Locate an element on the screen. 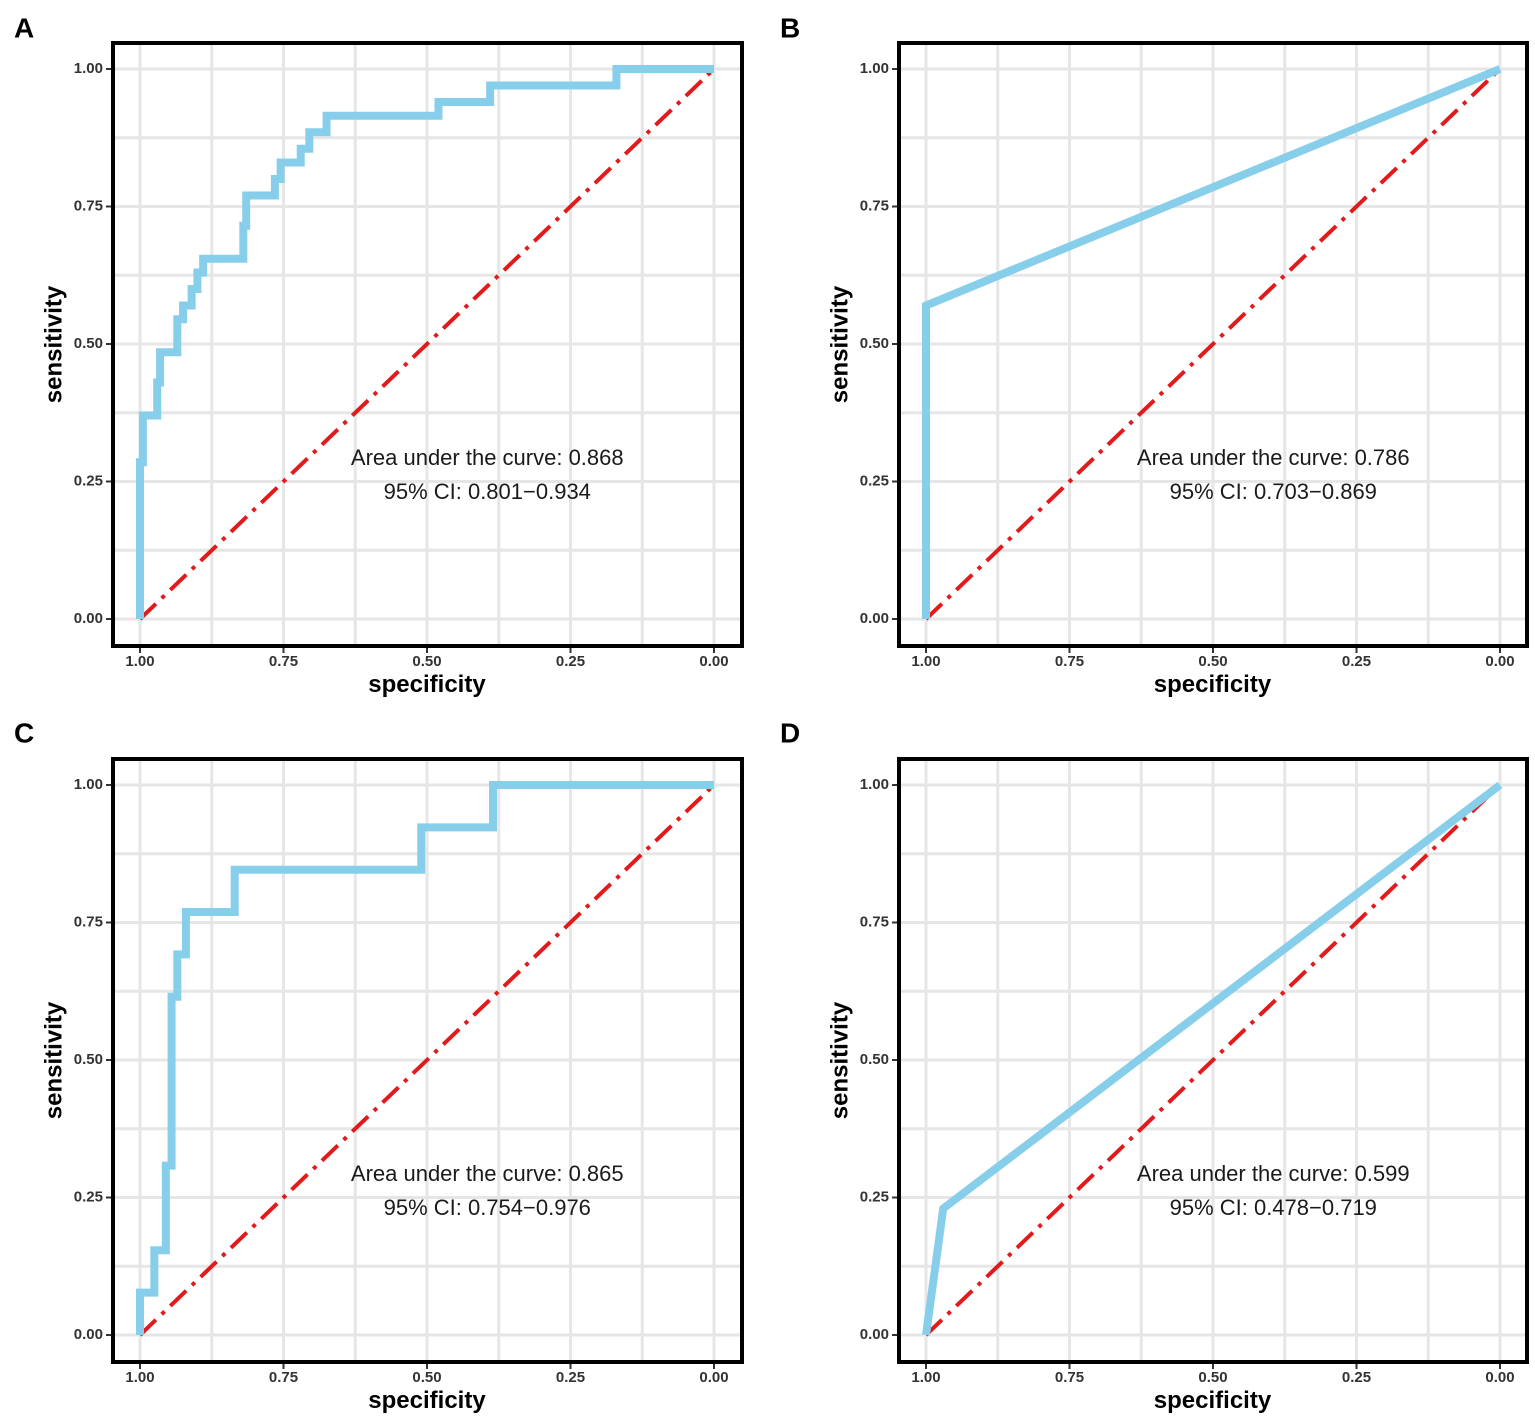 This screenshot has width=1535, height=1421. auc-annotation: Area under the curve: 0.786 is located at coordinates (1273, 457).